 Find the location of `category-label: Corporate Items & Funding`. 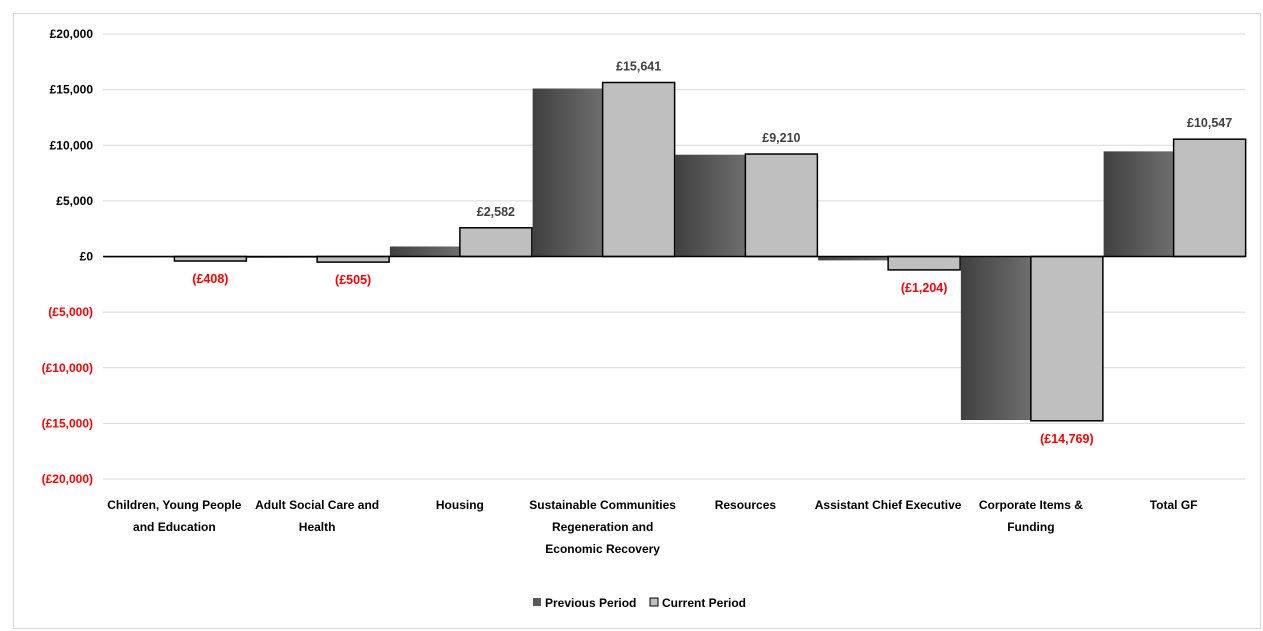

category-label: Corporate Items & Funding is located at coordinates (1031, 516).